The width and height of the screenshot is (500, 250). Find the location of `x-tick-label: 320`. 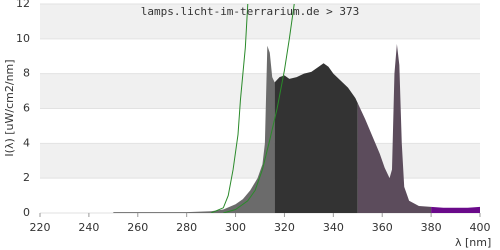

x-tick-label: 320 is located at coordinates (284, 227).